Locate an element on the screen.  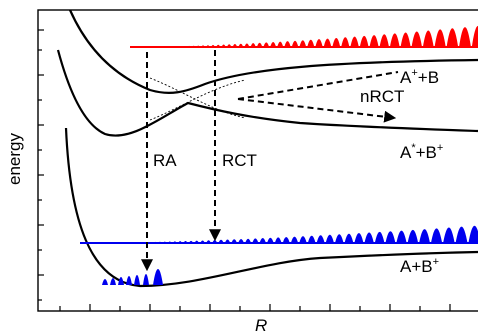
blue-bound-wavepacket is located at coordinates (132, 277).